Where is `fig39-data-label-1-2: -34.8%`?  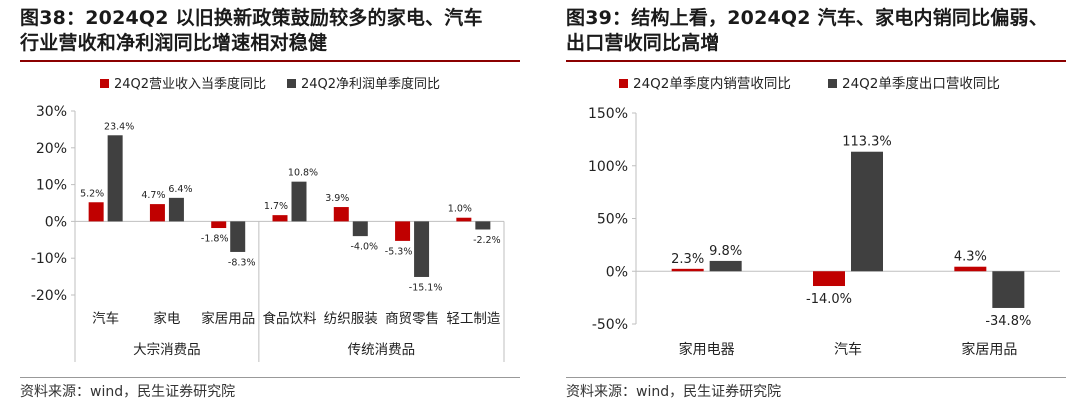
fig39-data-label-1-2: -34.8% is located at coordinates (1008, 321).